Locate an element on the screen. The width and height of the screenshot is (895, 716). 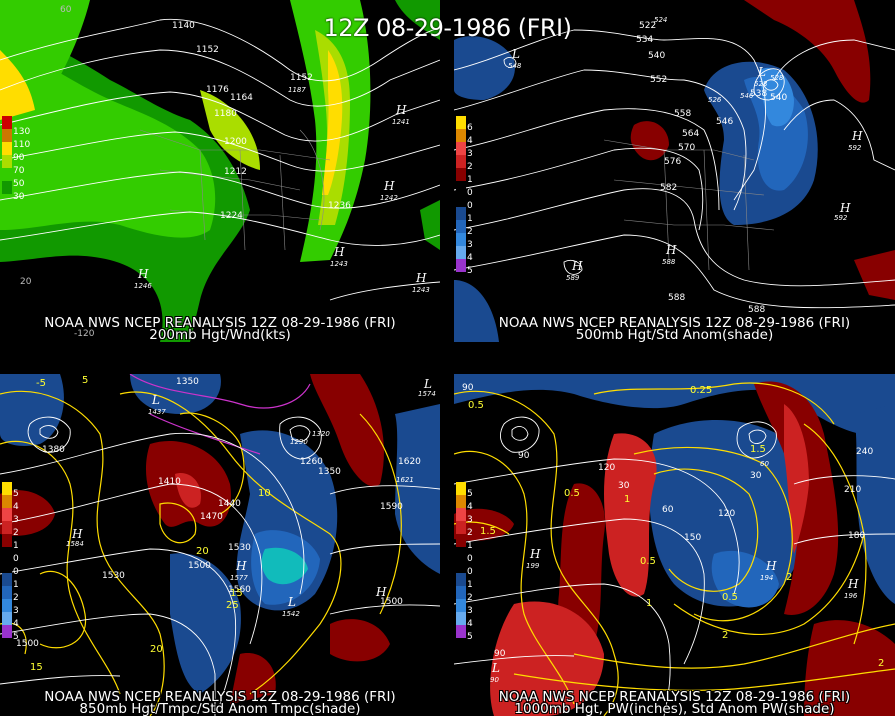
pw-label: 0.25 is located at coordinates (701, 390).